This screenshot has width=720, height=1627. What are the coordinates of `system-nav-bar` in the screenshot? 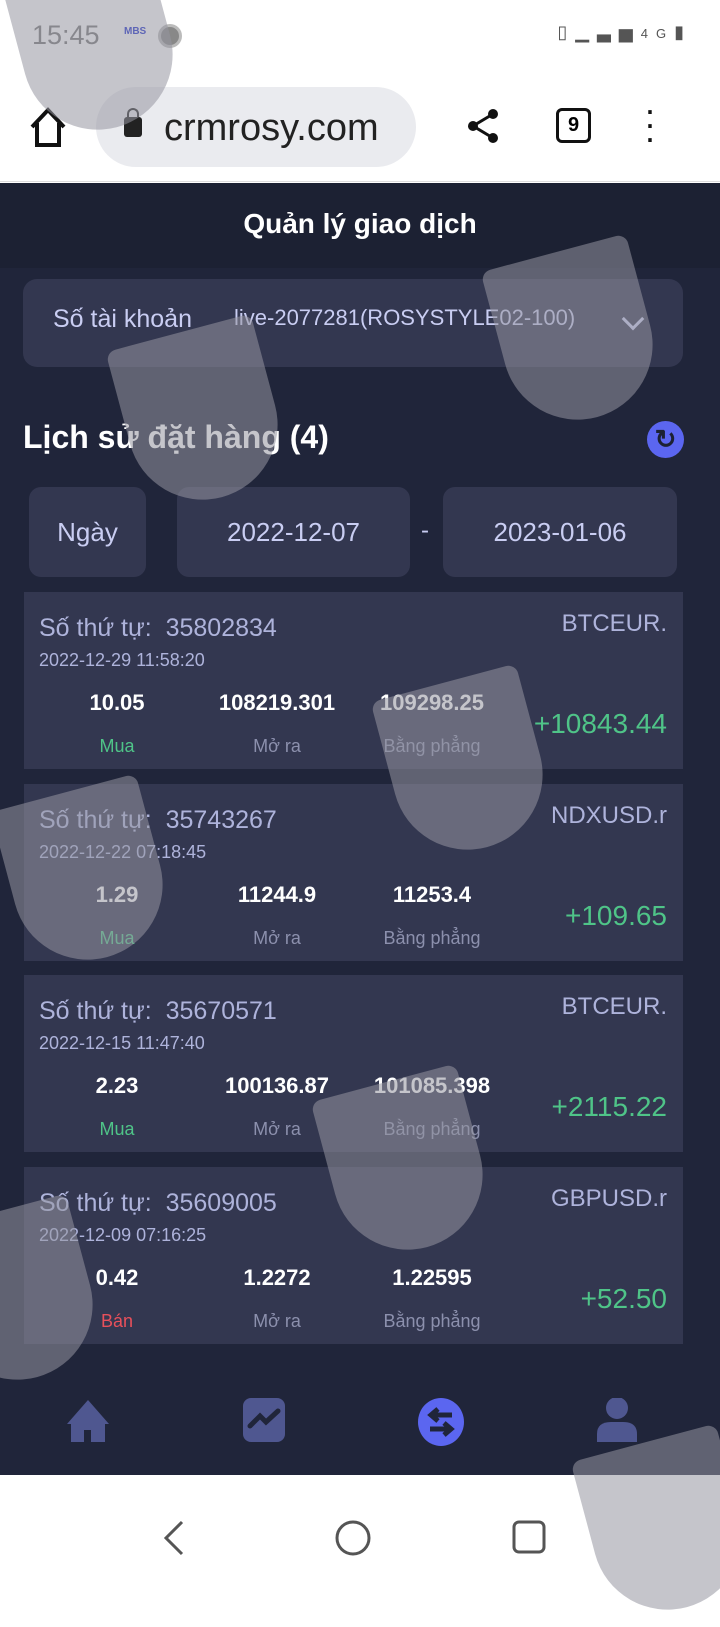 It's located at (360, 1537).